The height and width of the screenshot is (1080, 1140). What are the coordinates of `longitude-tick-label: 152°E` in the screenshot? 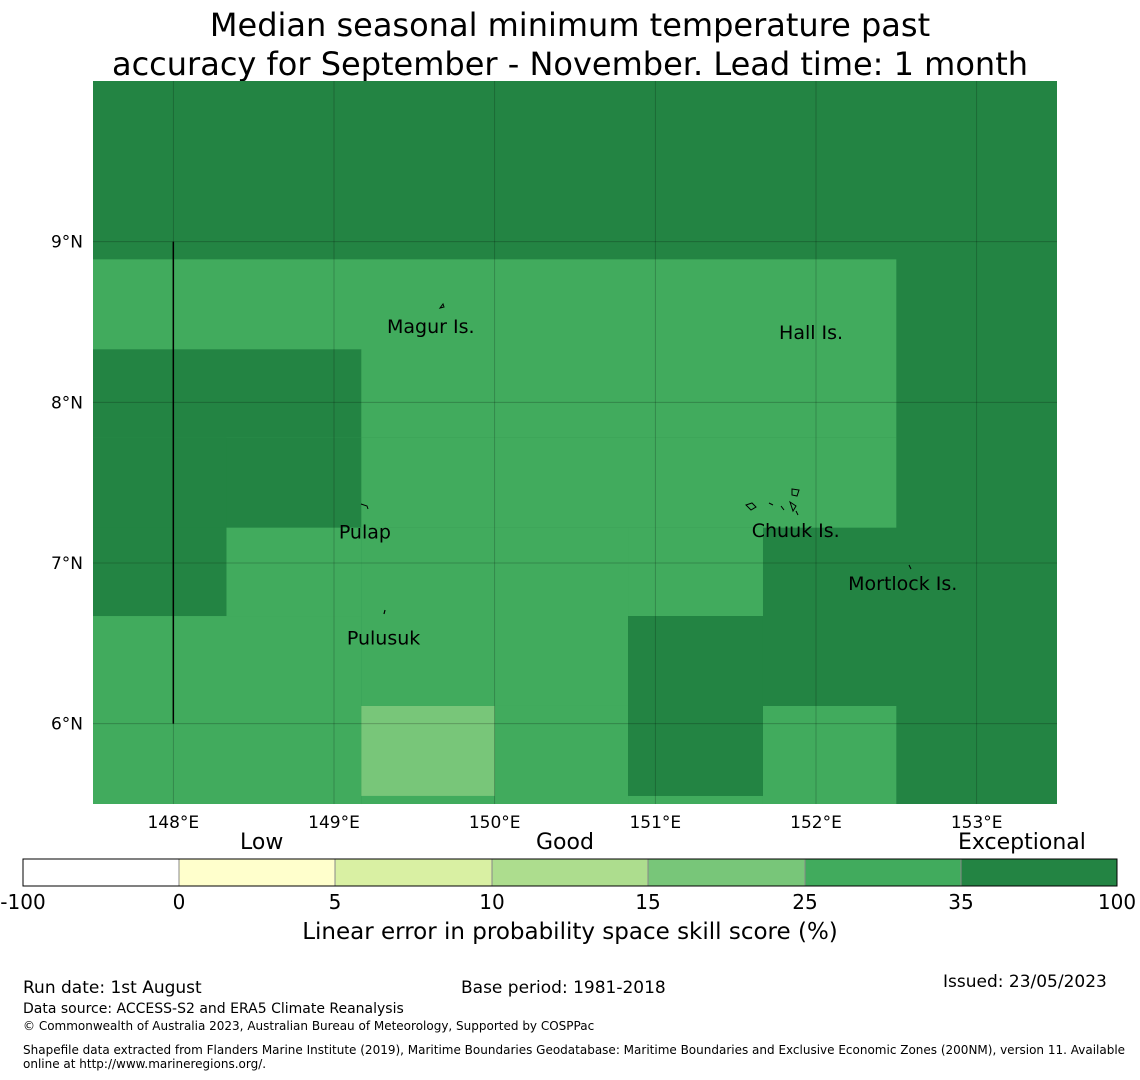 It's located at (816, 823).